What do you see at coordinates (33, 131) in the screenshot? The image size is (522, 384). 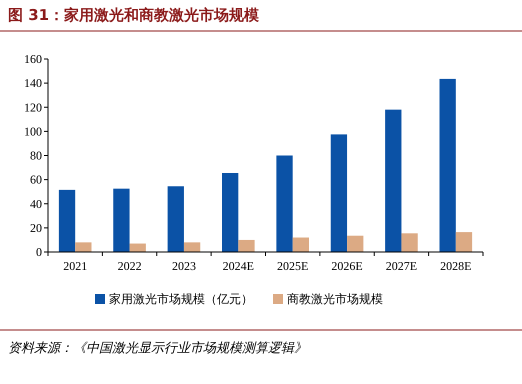 I see `y-tick-label: 100` at bounding box center [33, 131].